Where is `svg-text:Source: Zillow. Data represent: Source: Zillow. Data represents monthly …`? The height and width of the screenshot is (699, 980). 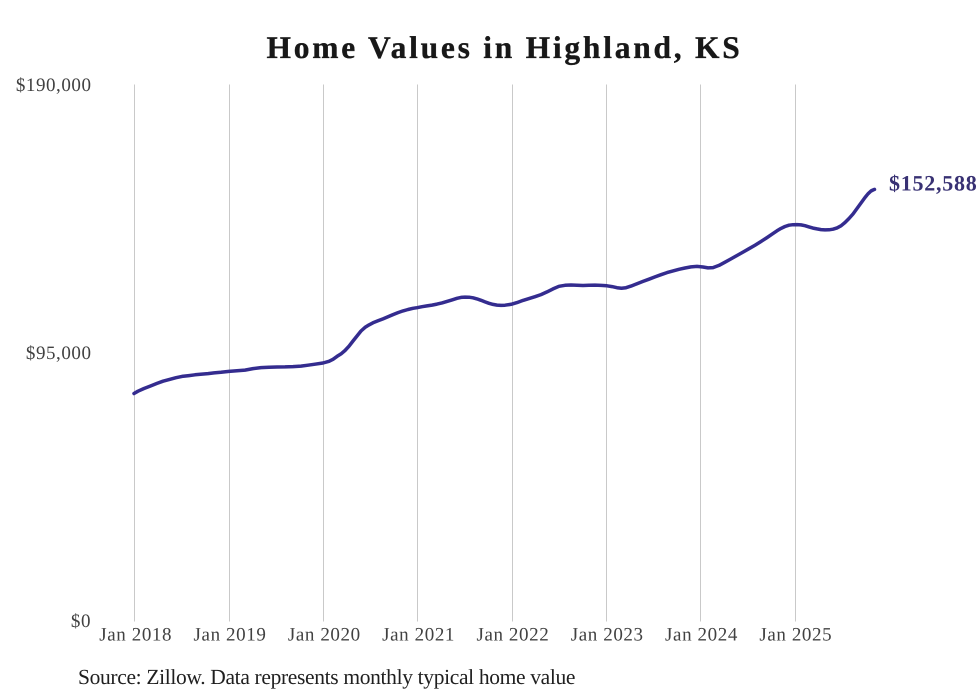 svg-text:Source: Zillow. Data represent: Source: Zillow. Data represents monthly … is located at coordinates (326, 677).